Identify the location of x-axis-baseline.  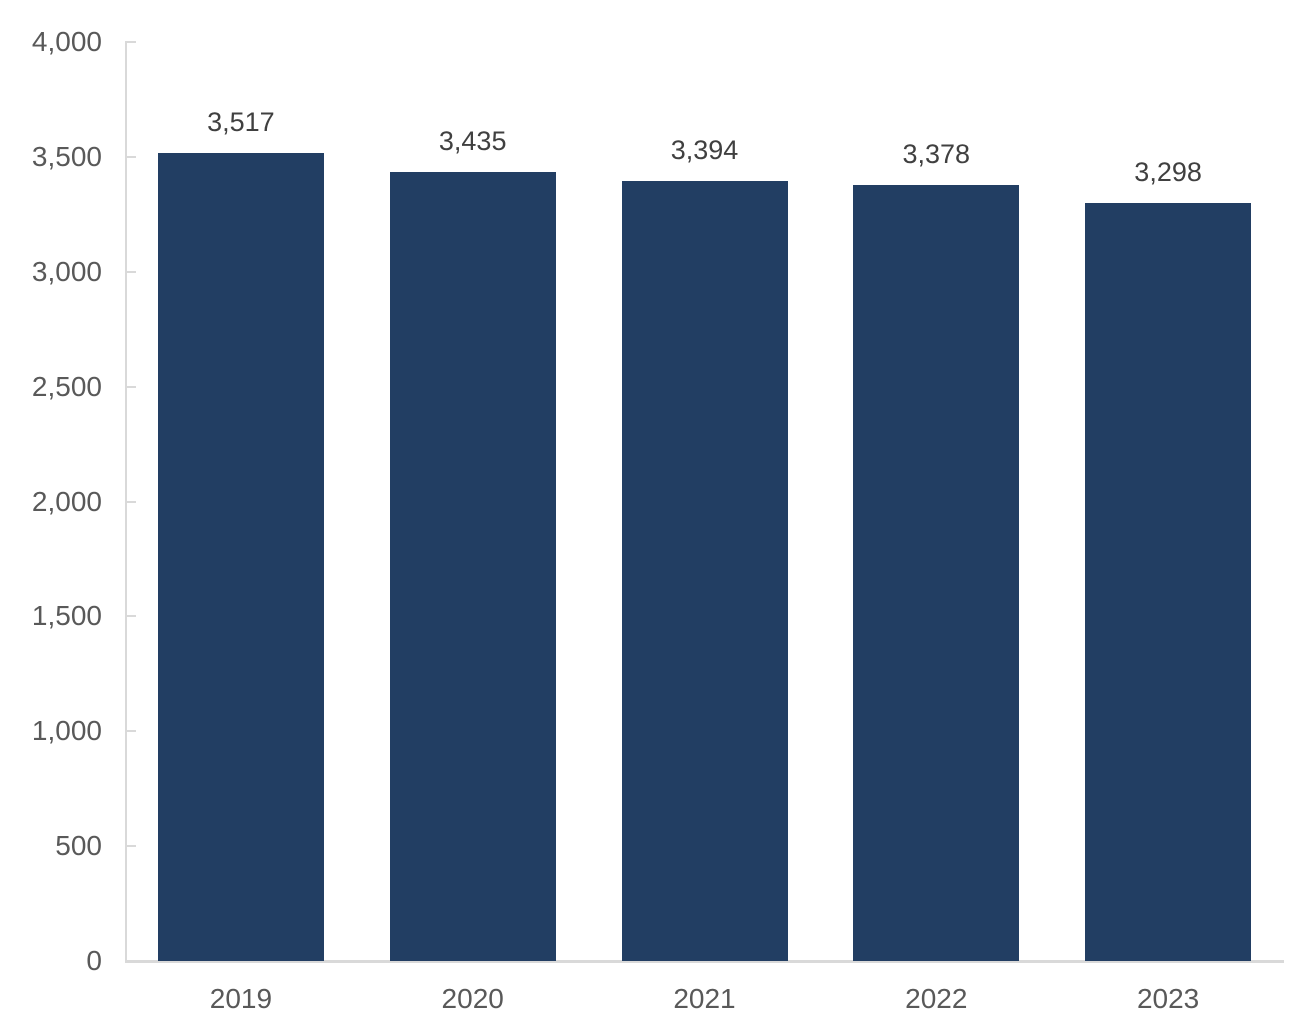
(704, 961).